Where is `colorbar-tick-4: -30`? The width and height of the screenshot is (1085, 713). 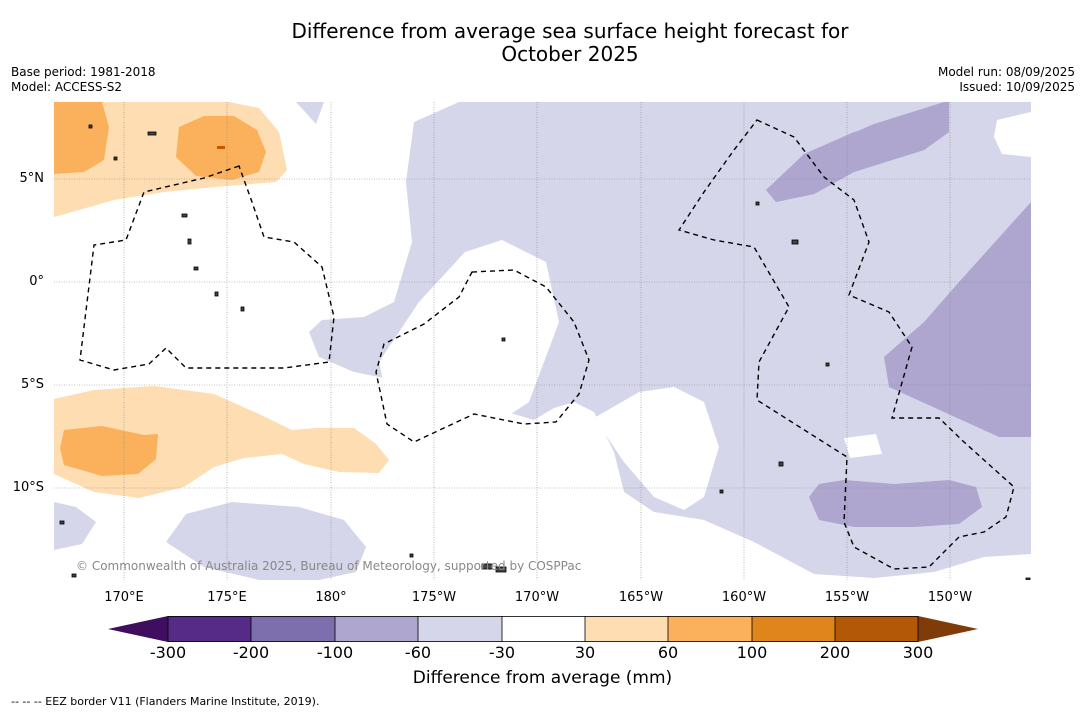 colorbar-tick-4: -30 is located at coordinates (502, 652).